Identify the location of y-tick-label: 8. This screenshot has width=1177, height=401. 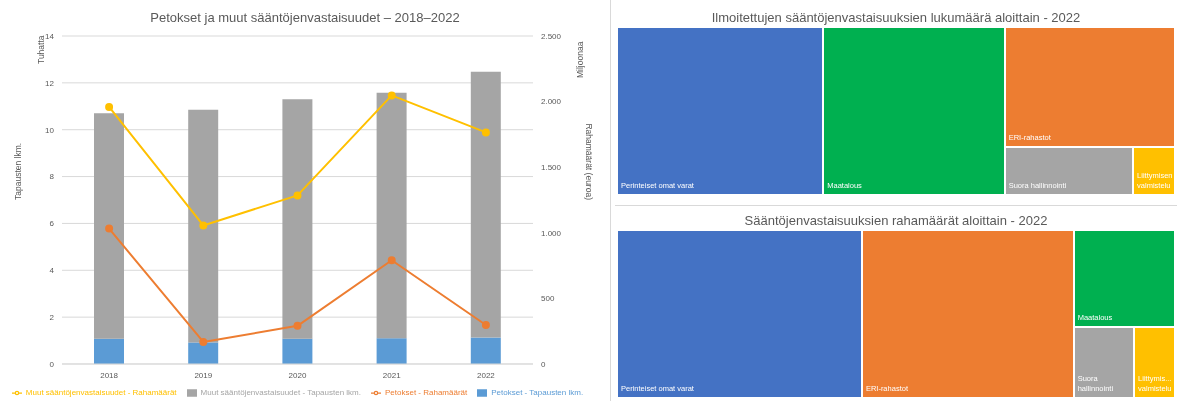
(52, 177).